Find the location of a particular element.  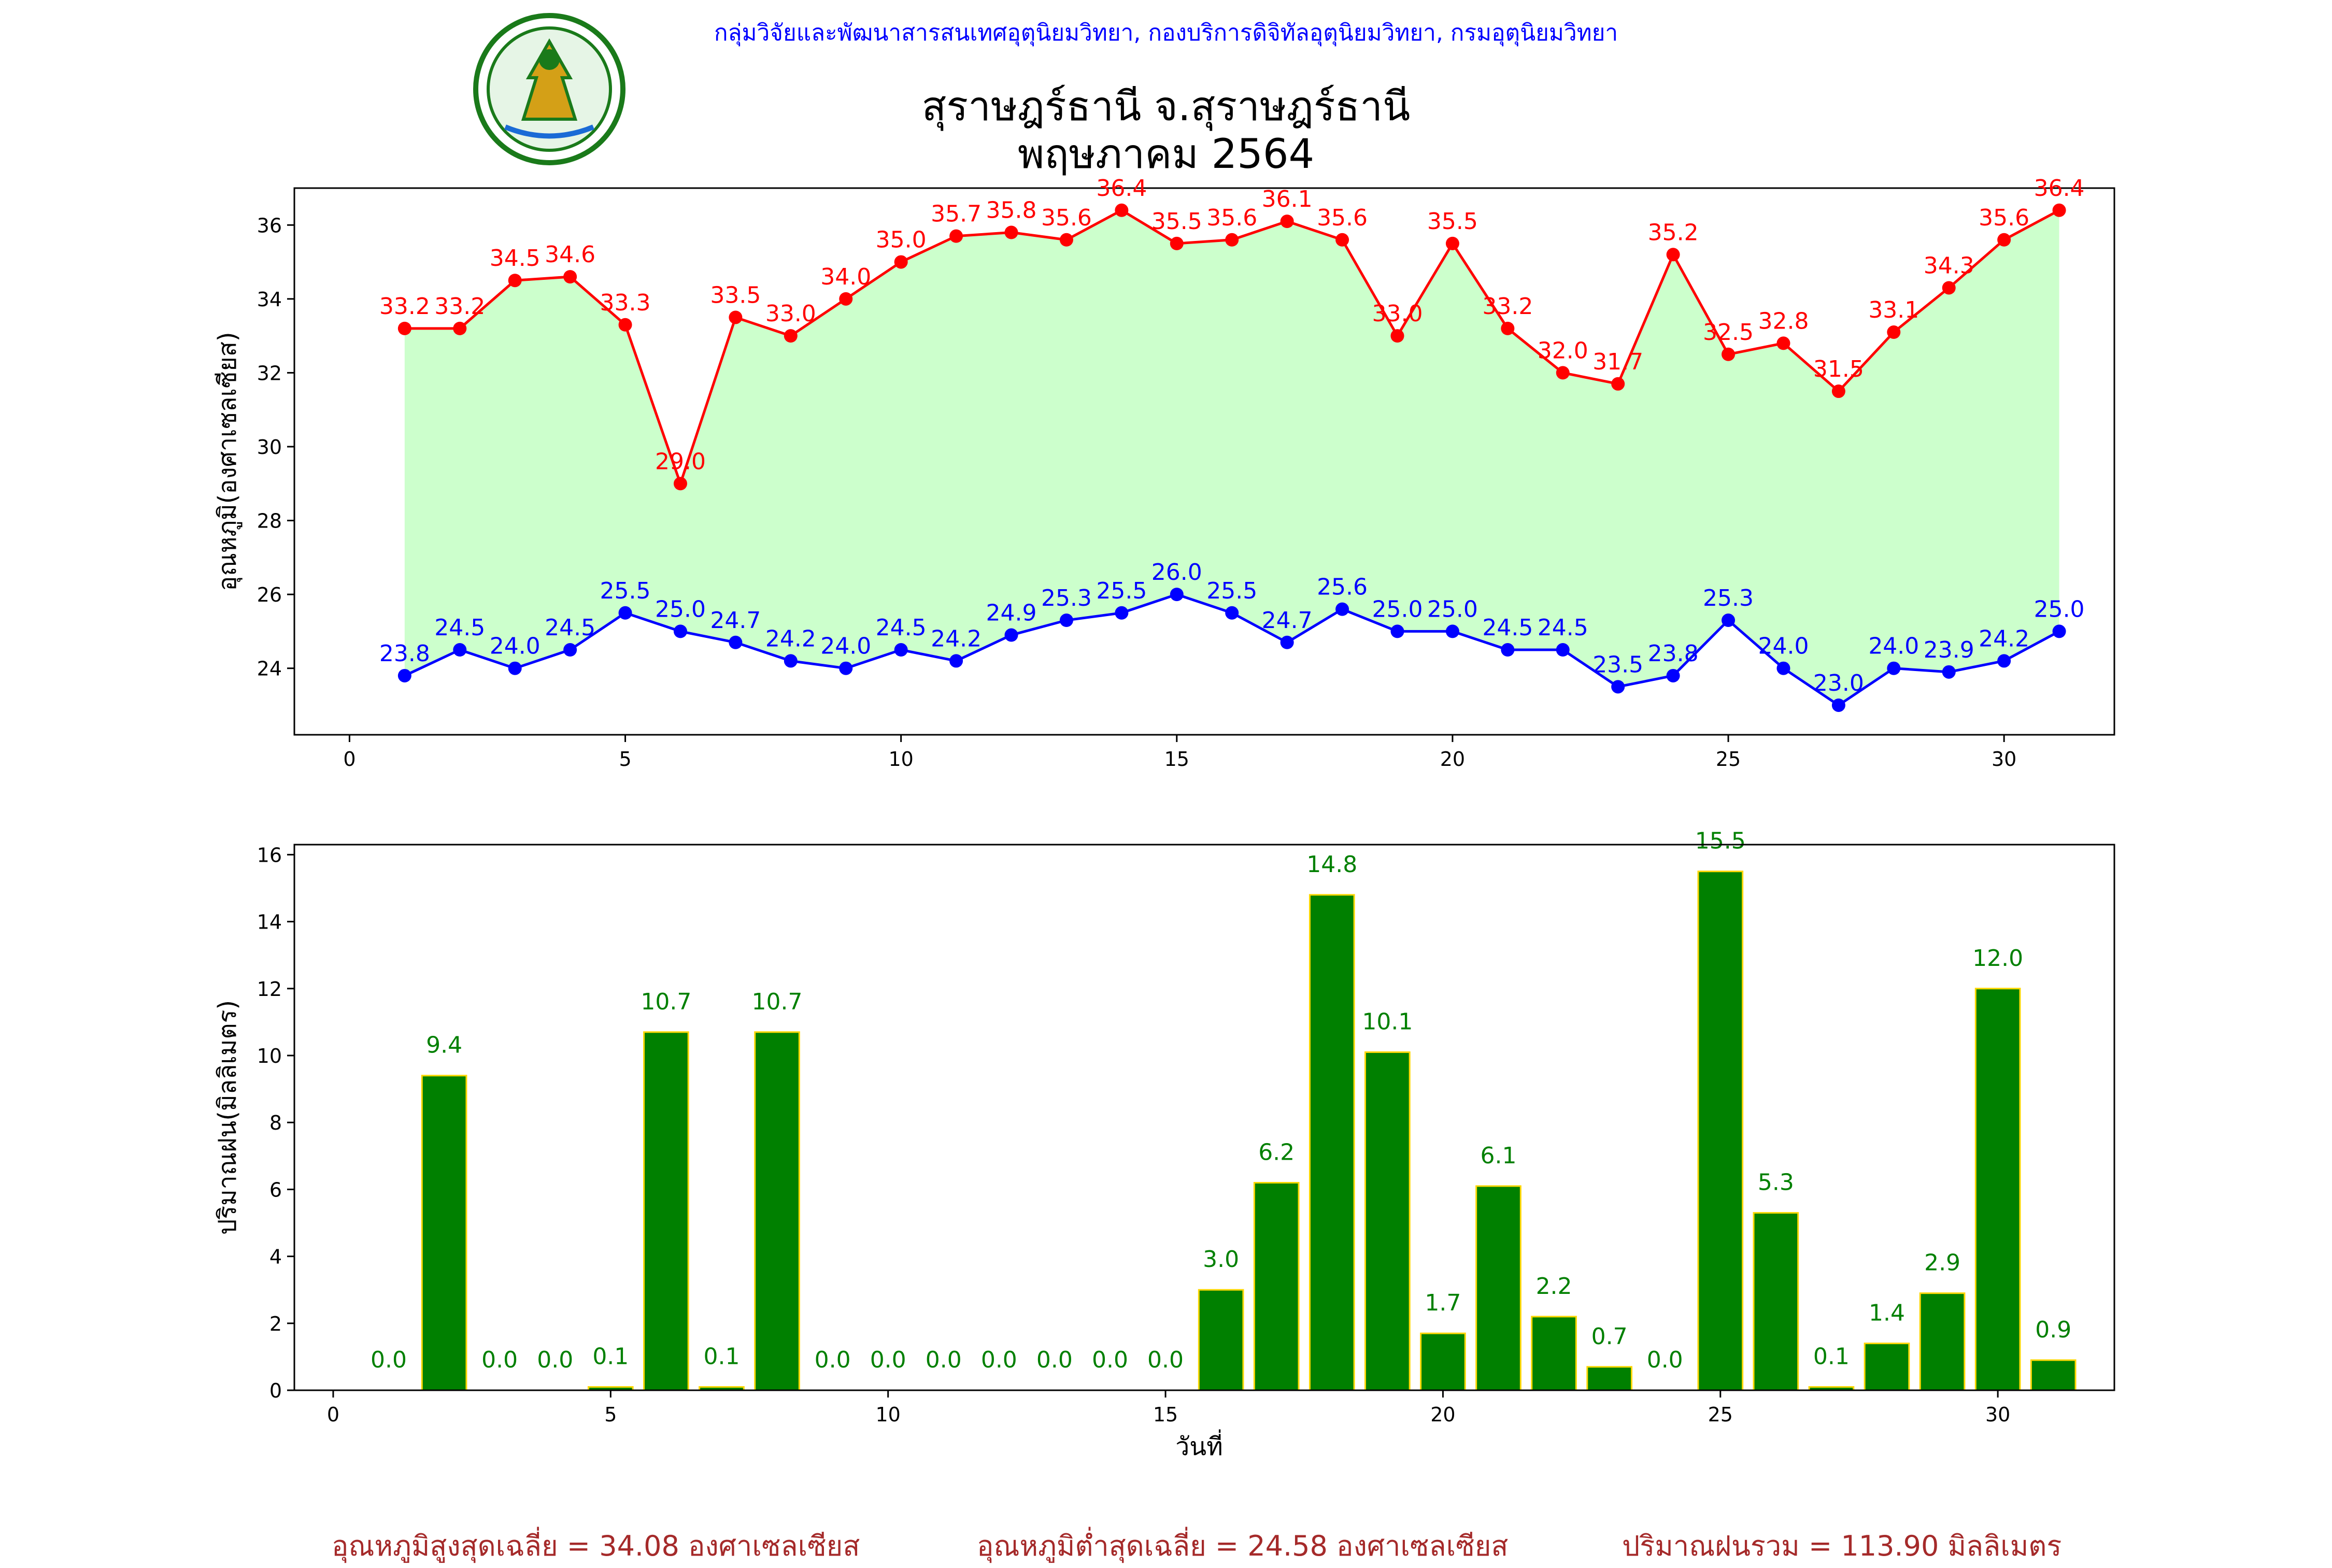

max-temperature-data-label: 36.4 is located at coordinates (1121, 188).